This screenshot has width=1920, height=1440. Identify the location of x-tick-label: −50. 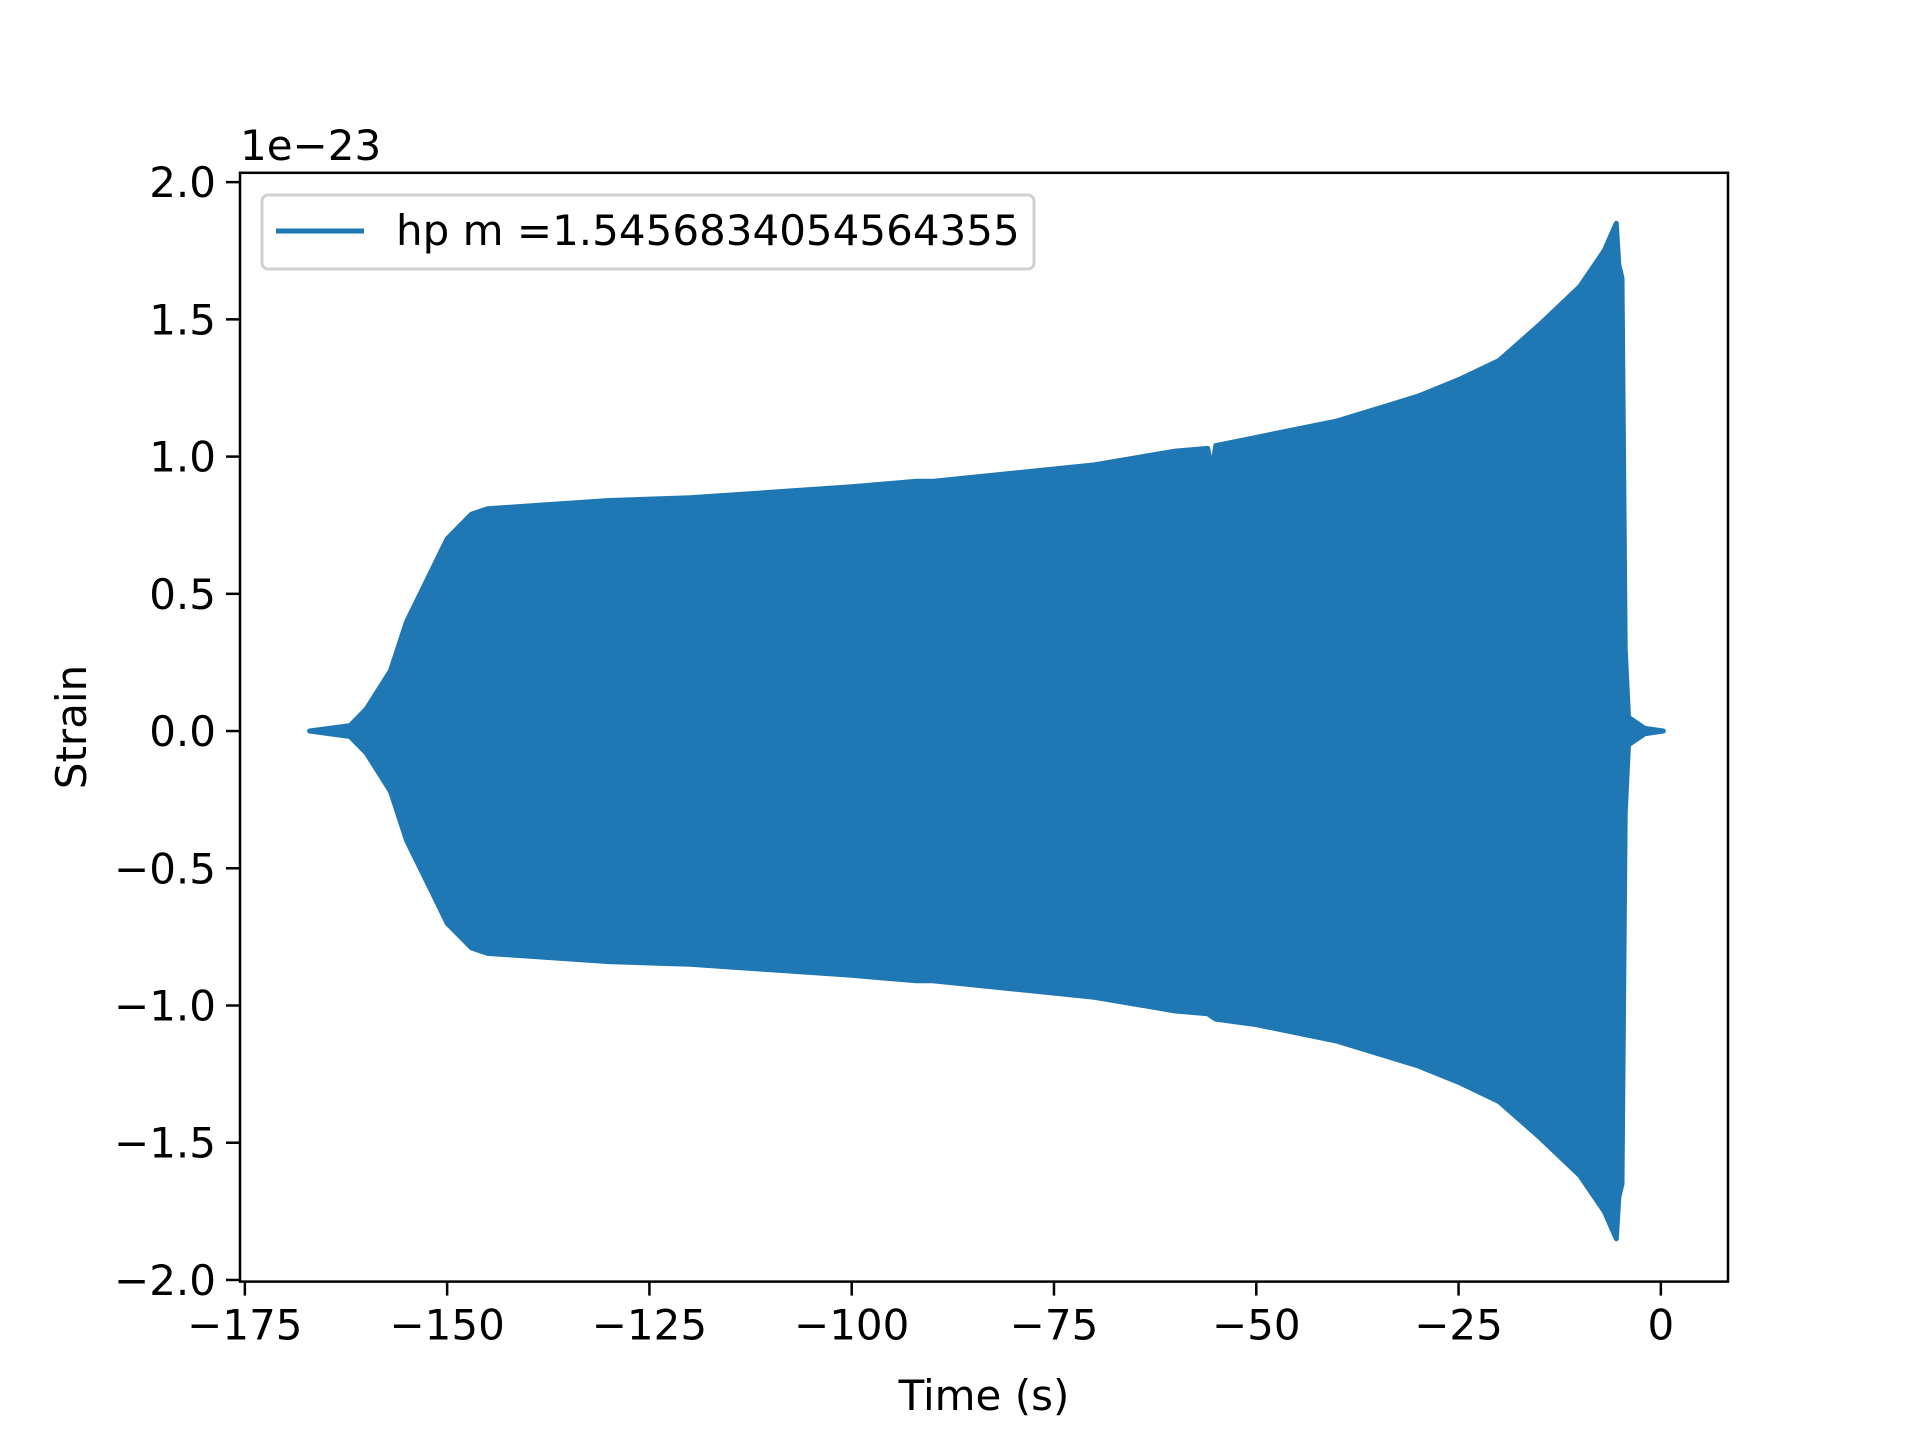
(1256, 1325).